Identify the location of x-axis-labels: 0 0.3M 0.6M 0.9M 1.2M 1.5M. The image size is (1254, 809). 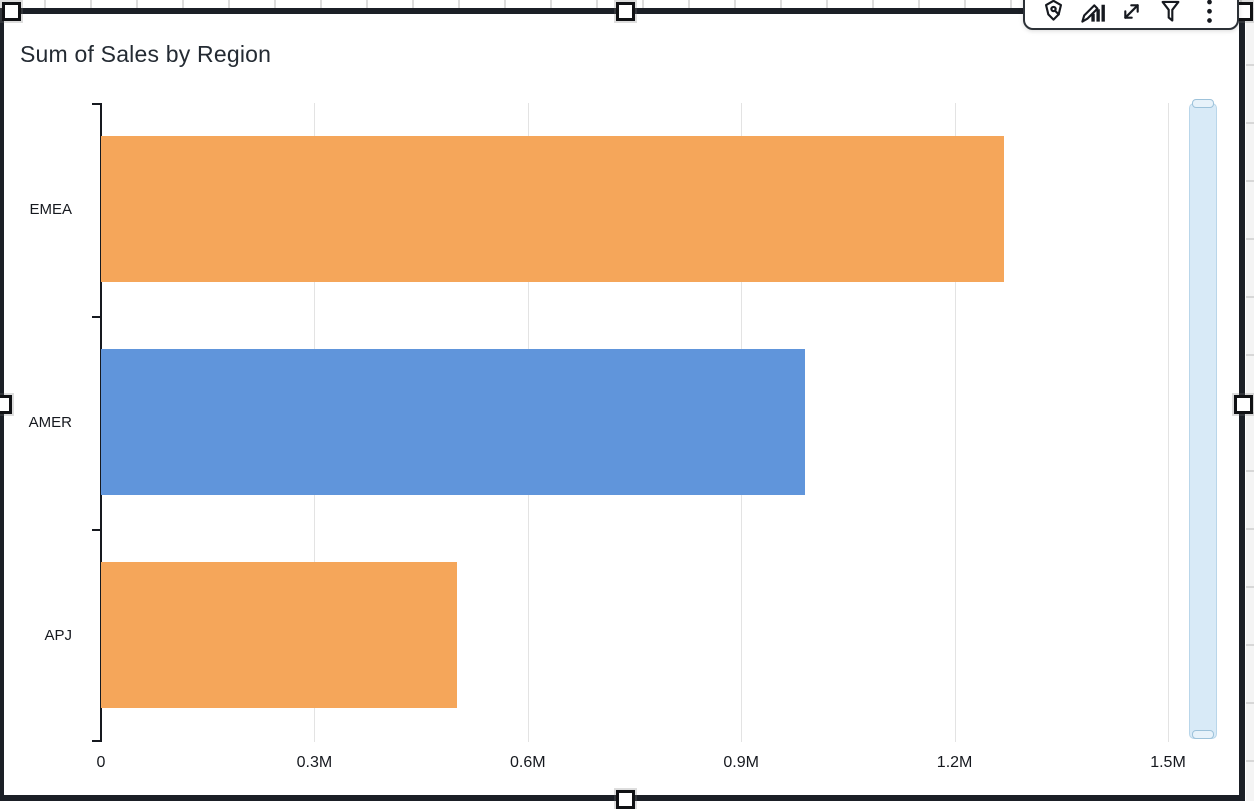
(641, 767).